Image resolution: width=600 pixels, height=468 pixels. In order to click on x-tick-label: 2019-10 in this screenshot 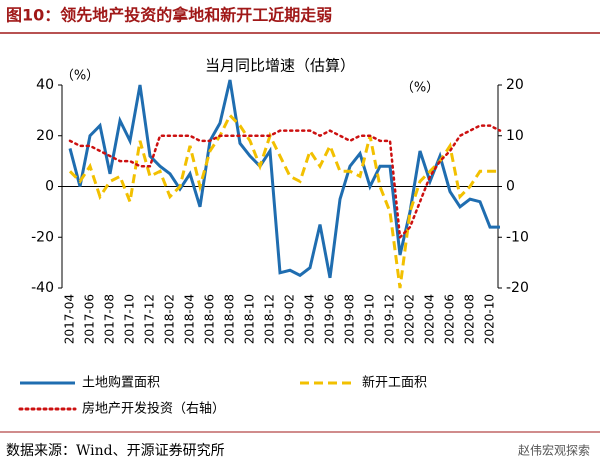, I will do `click(370, 319)`.